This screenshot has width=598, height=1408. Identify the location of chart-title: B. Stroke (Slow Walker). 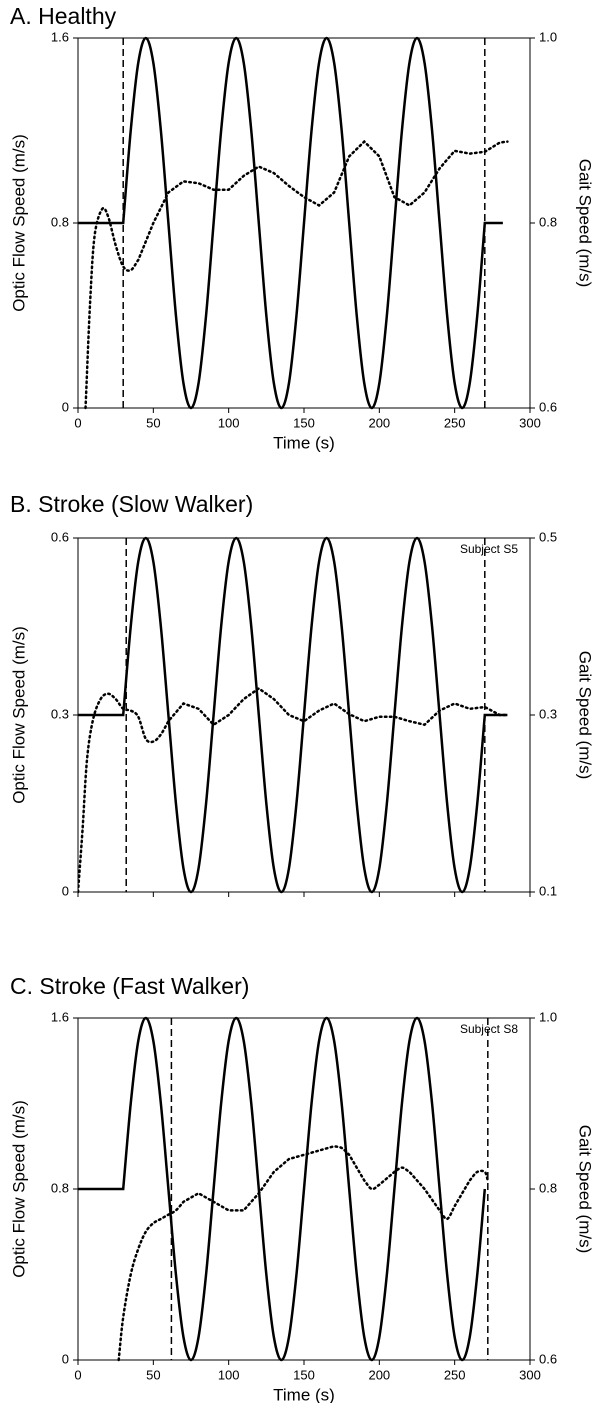
(131, 504).